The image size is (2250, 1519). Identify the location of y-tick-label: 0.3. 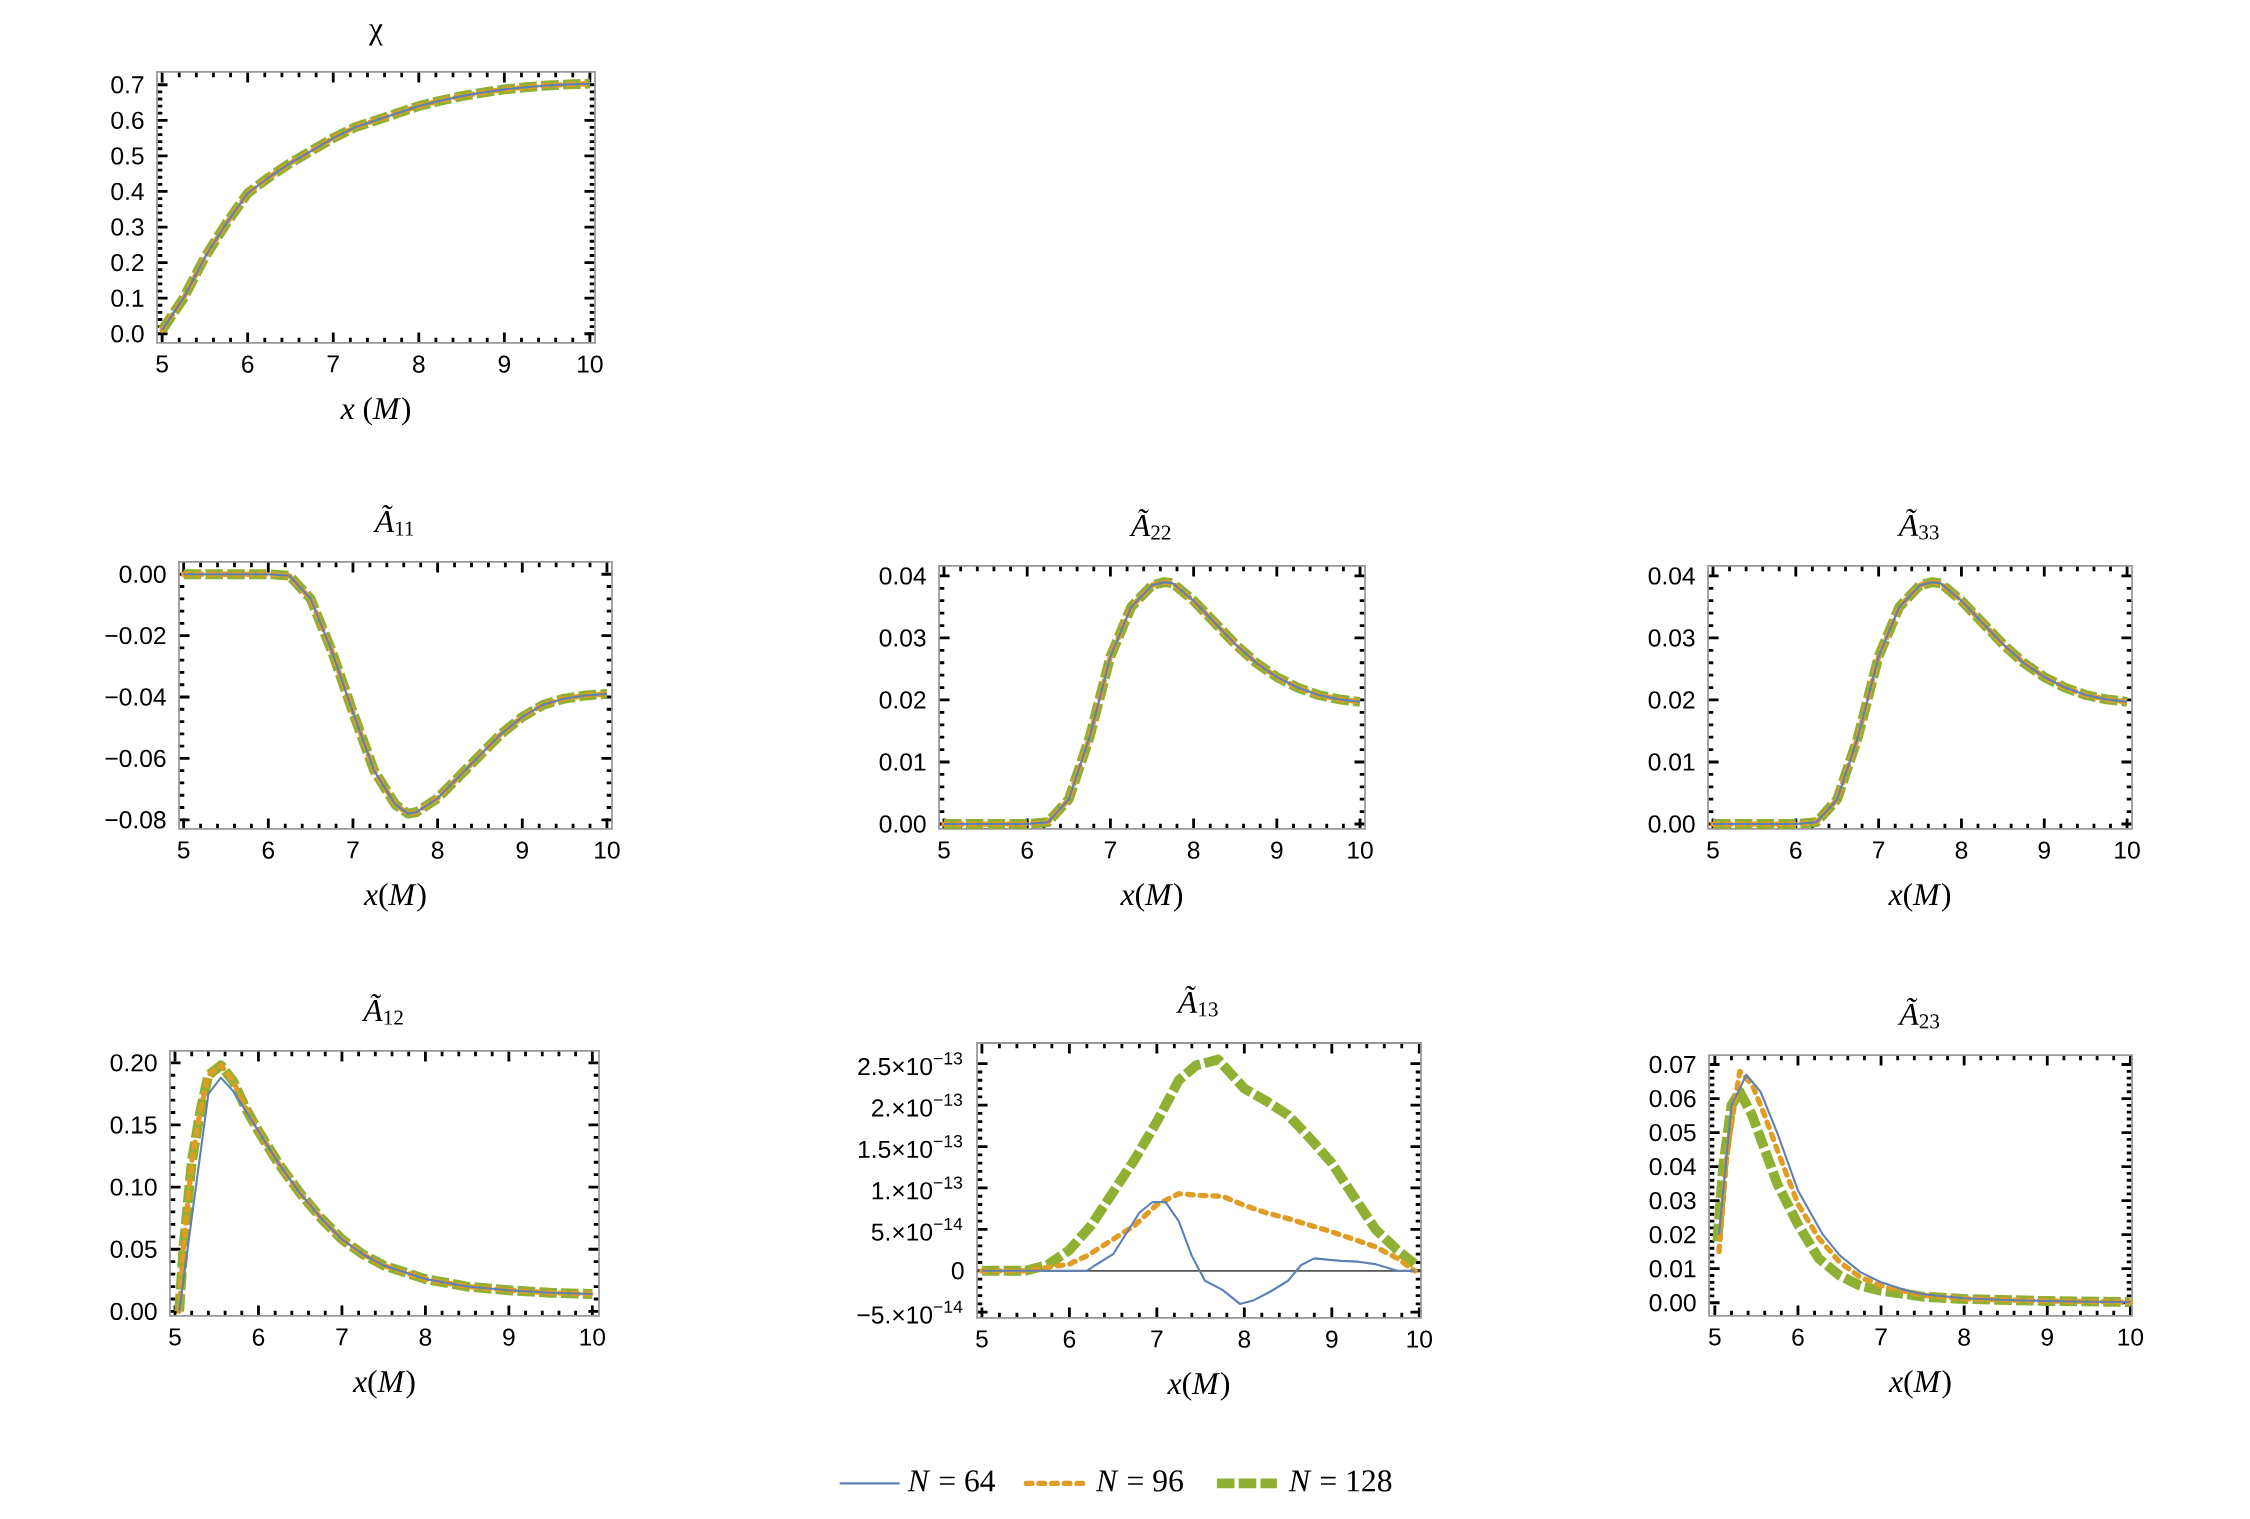
(127, 227).